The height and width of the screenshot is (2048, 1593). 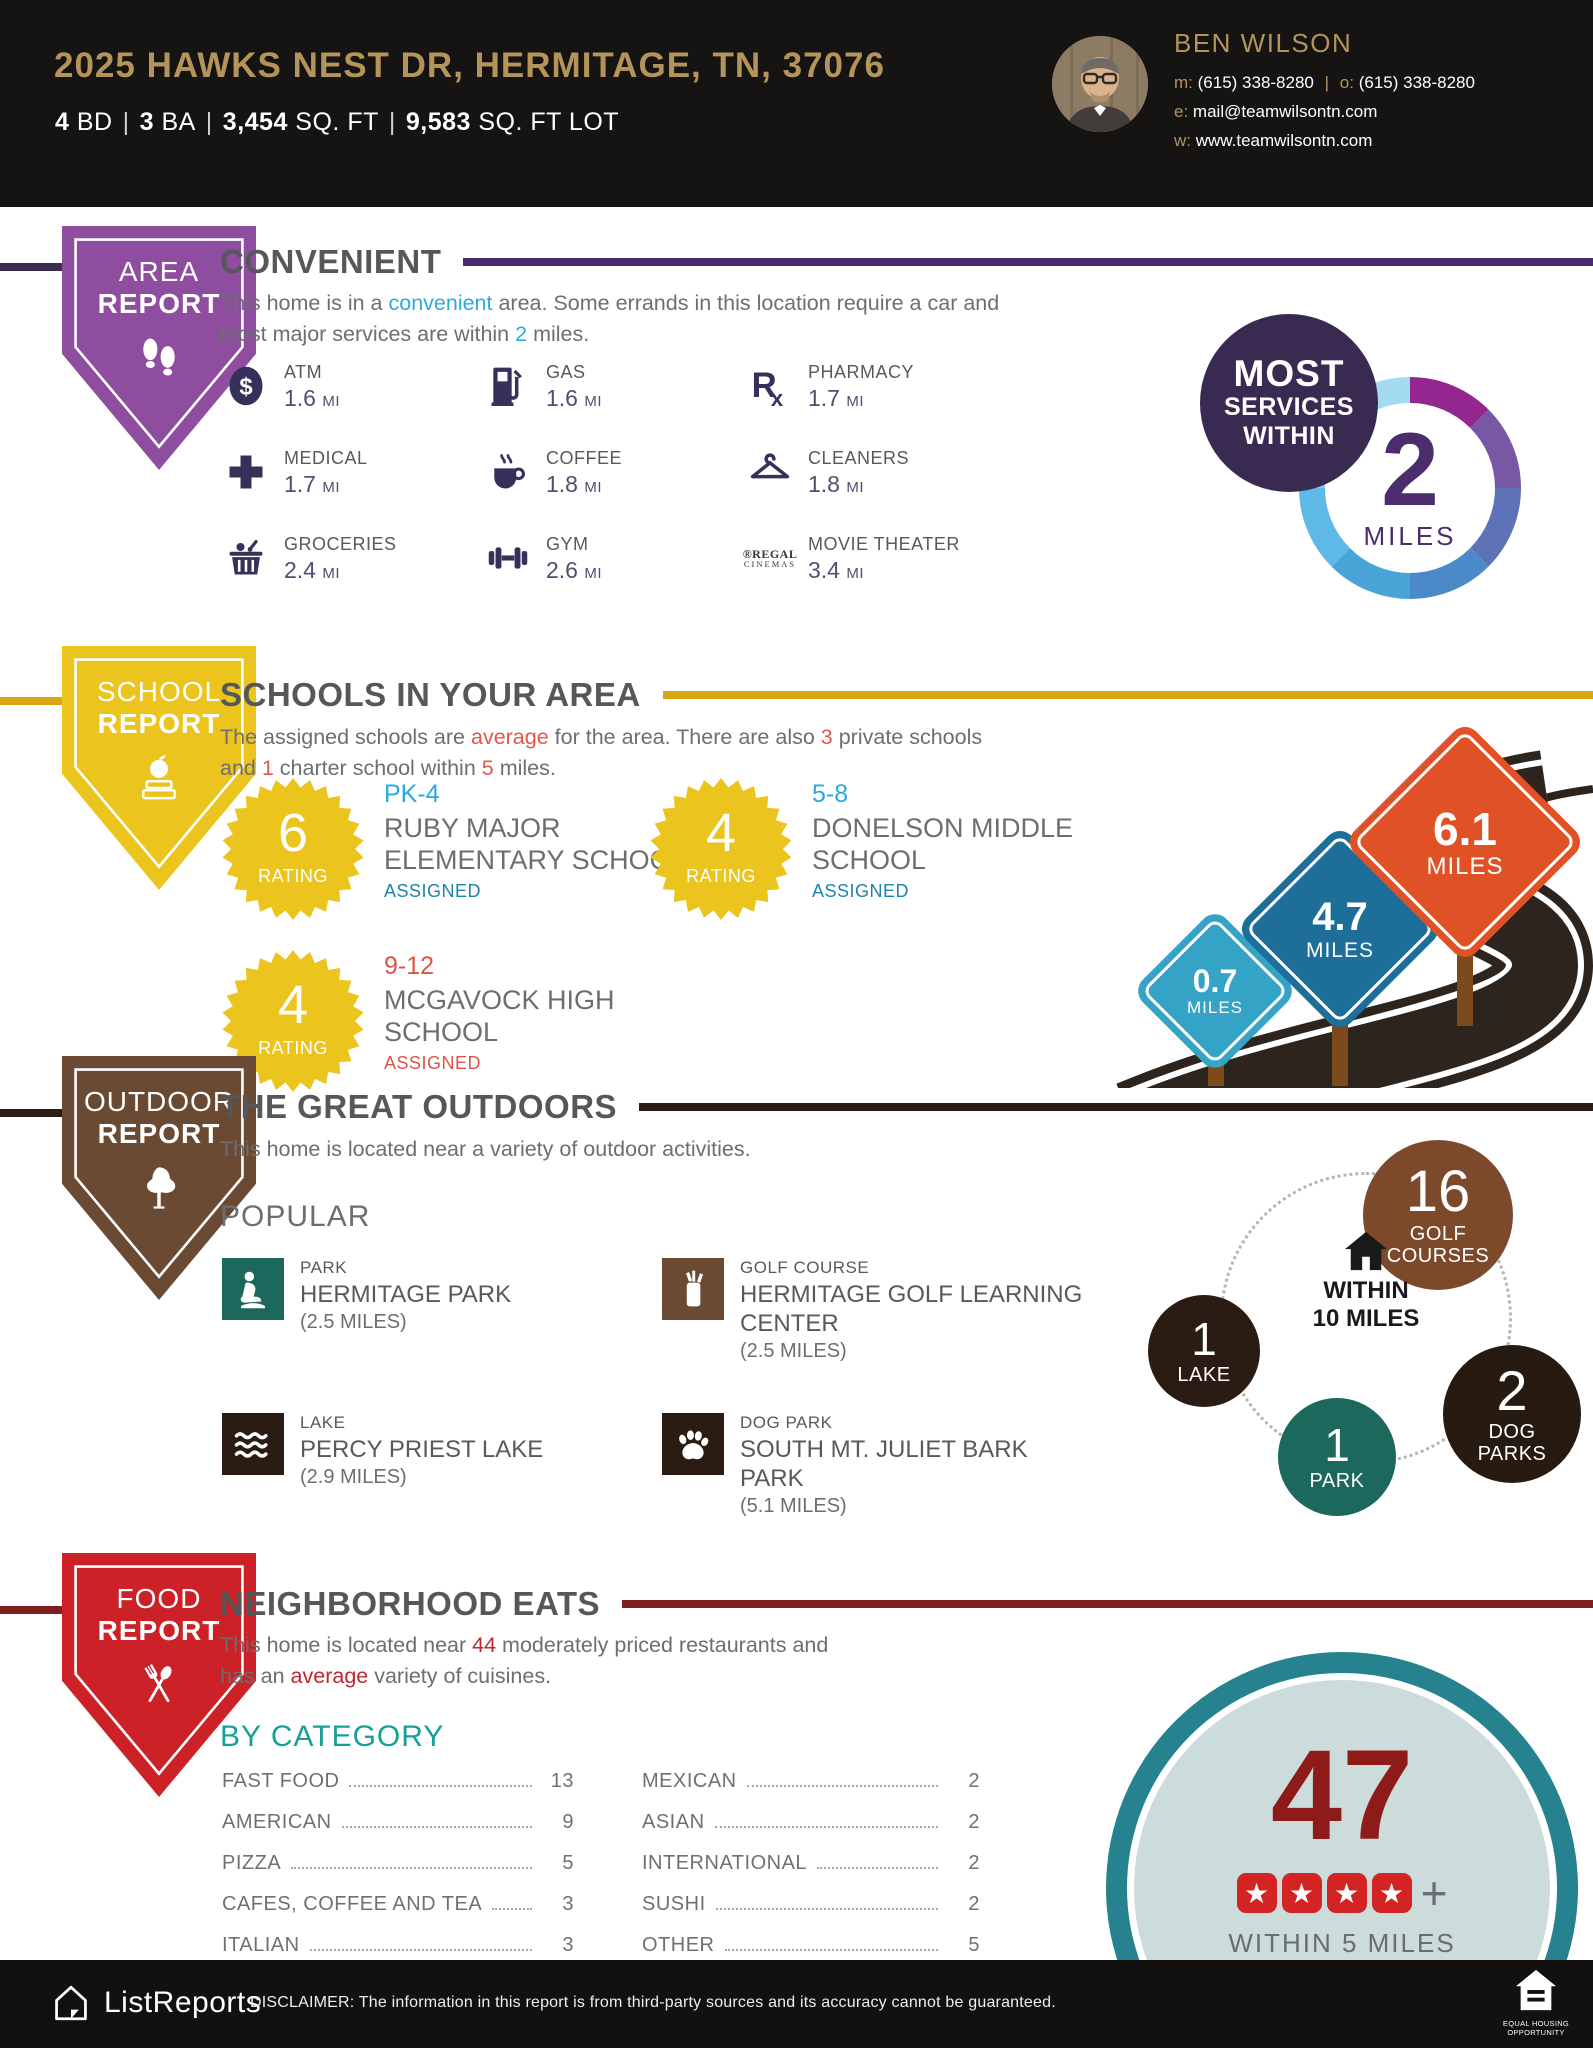 I want to click on sign-distance: 6.1, so click(x=1465, y=828).